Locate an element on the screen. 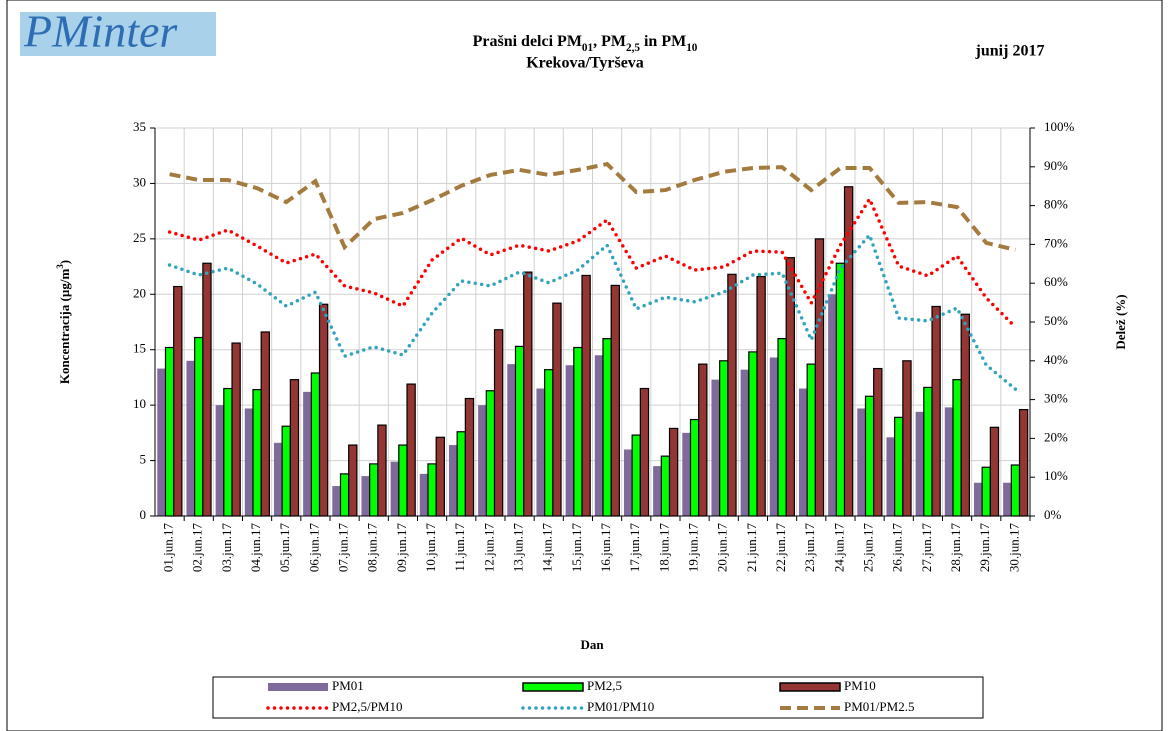 The height and width of the screenshot is (731, 1169). x-tick-label: 04.jun.17 is located at coordinates (255, 548).